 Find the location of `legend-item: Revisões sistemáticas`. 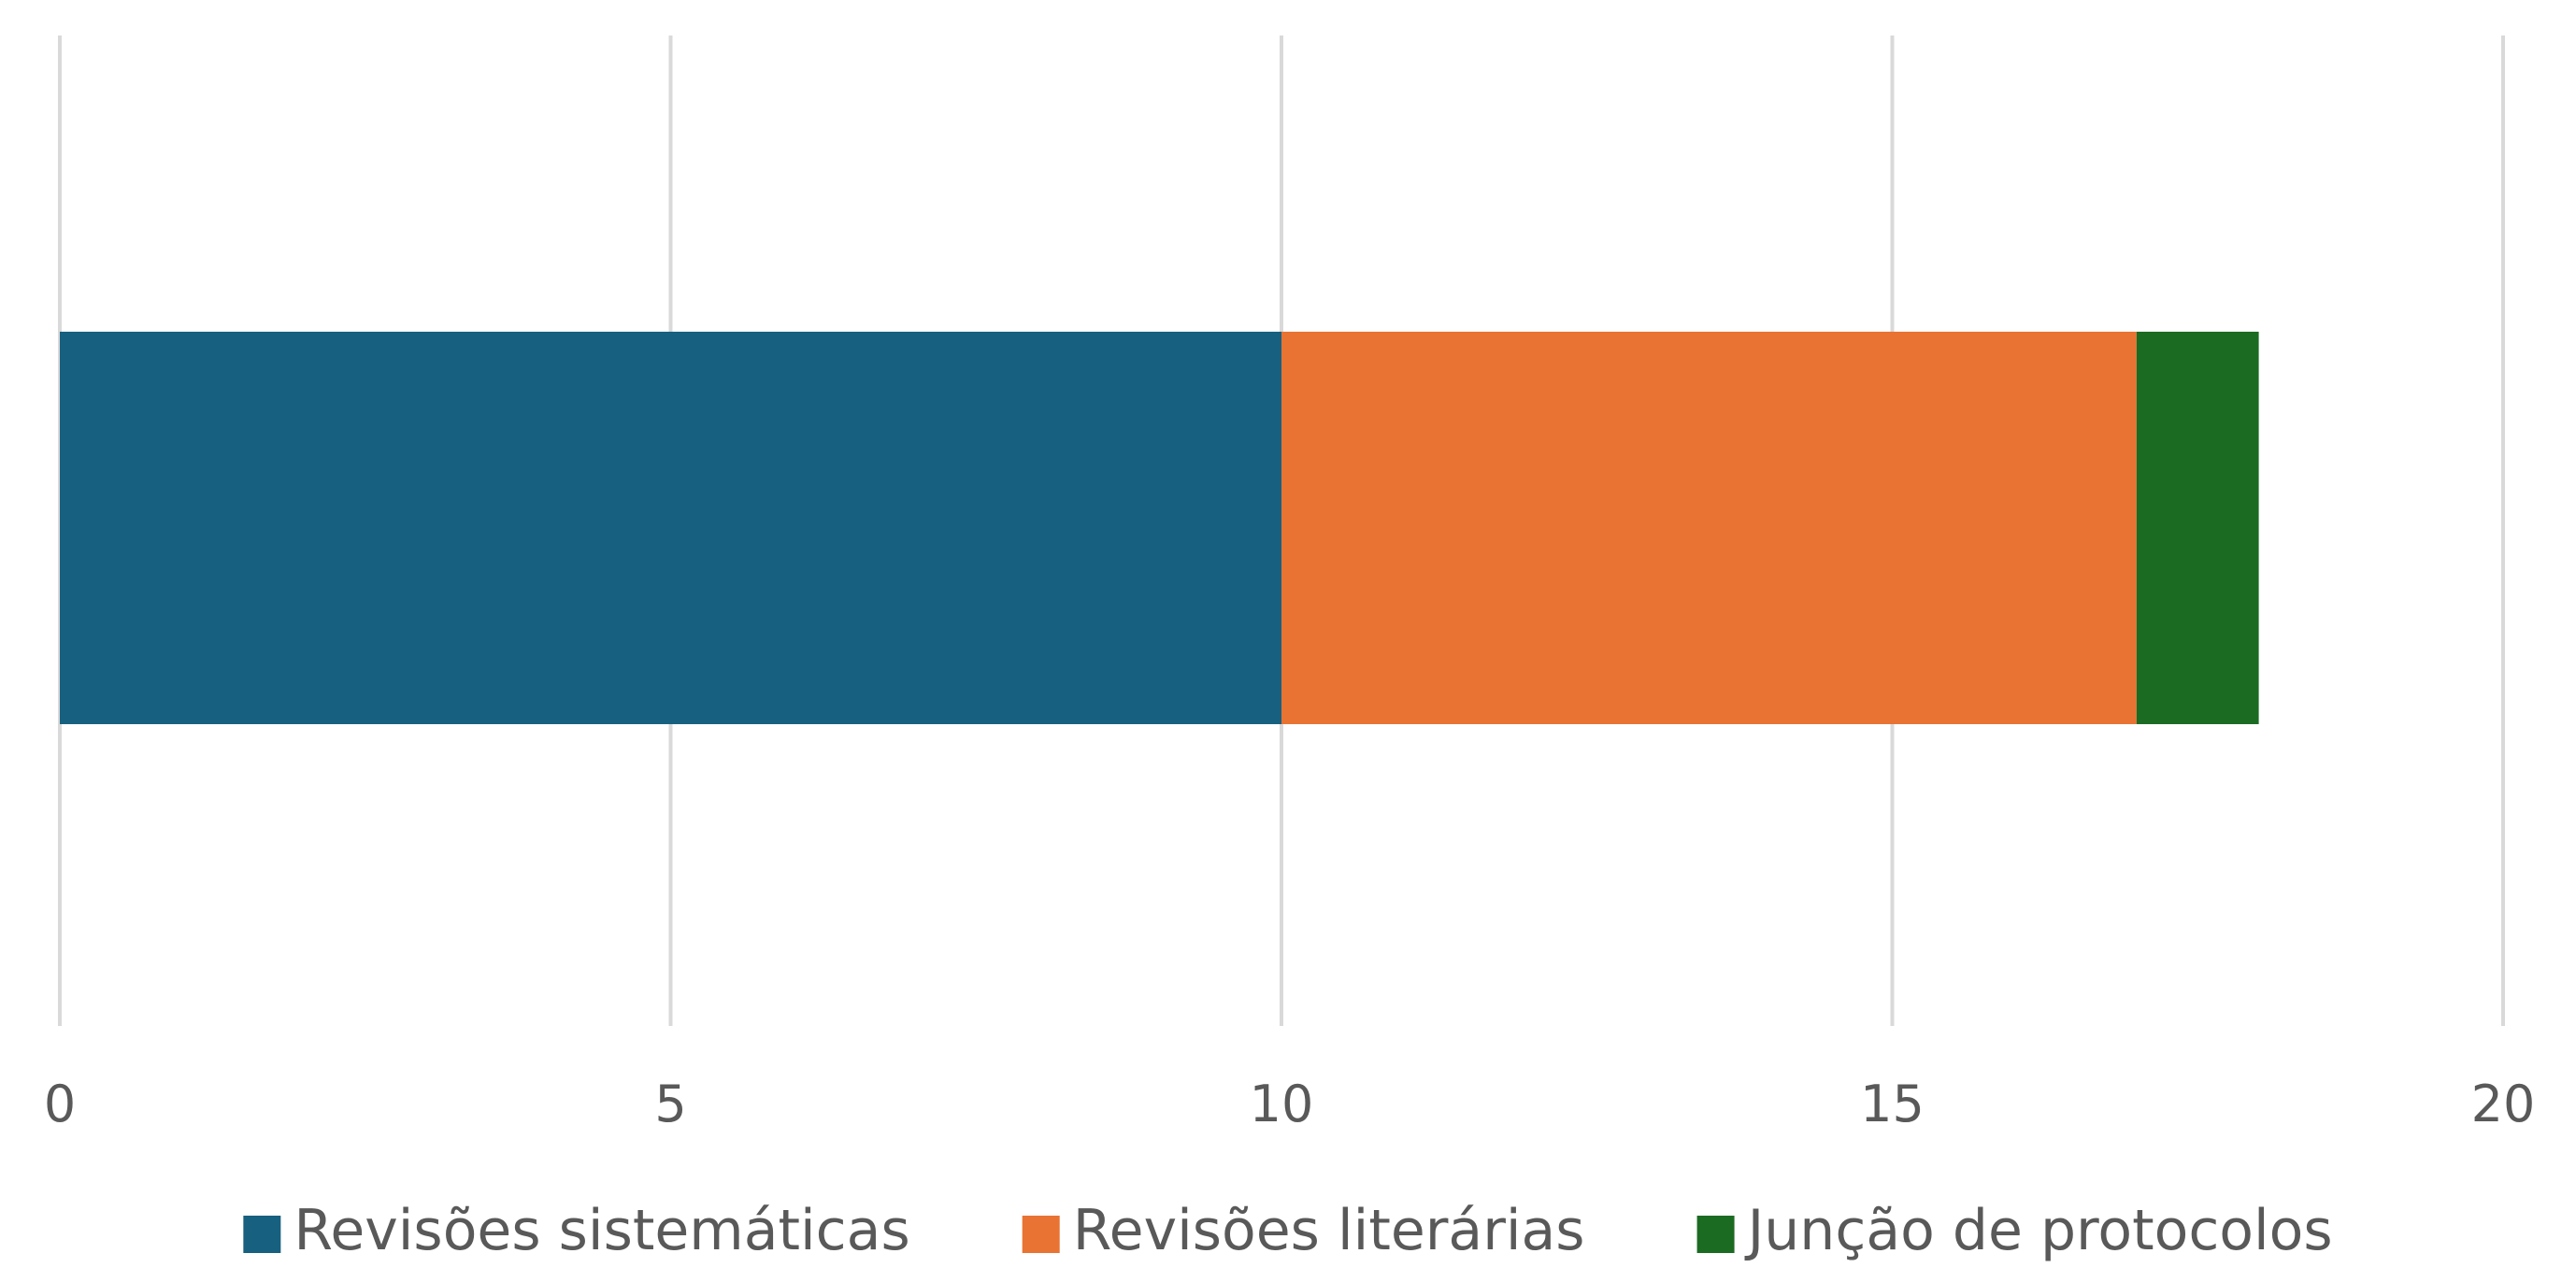

legend-item: Revisões sistemáticas is located at coordinates (576, 1230).